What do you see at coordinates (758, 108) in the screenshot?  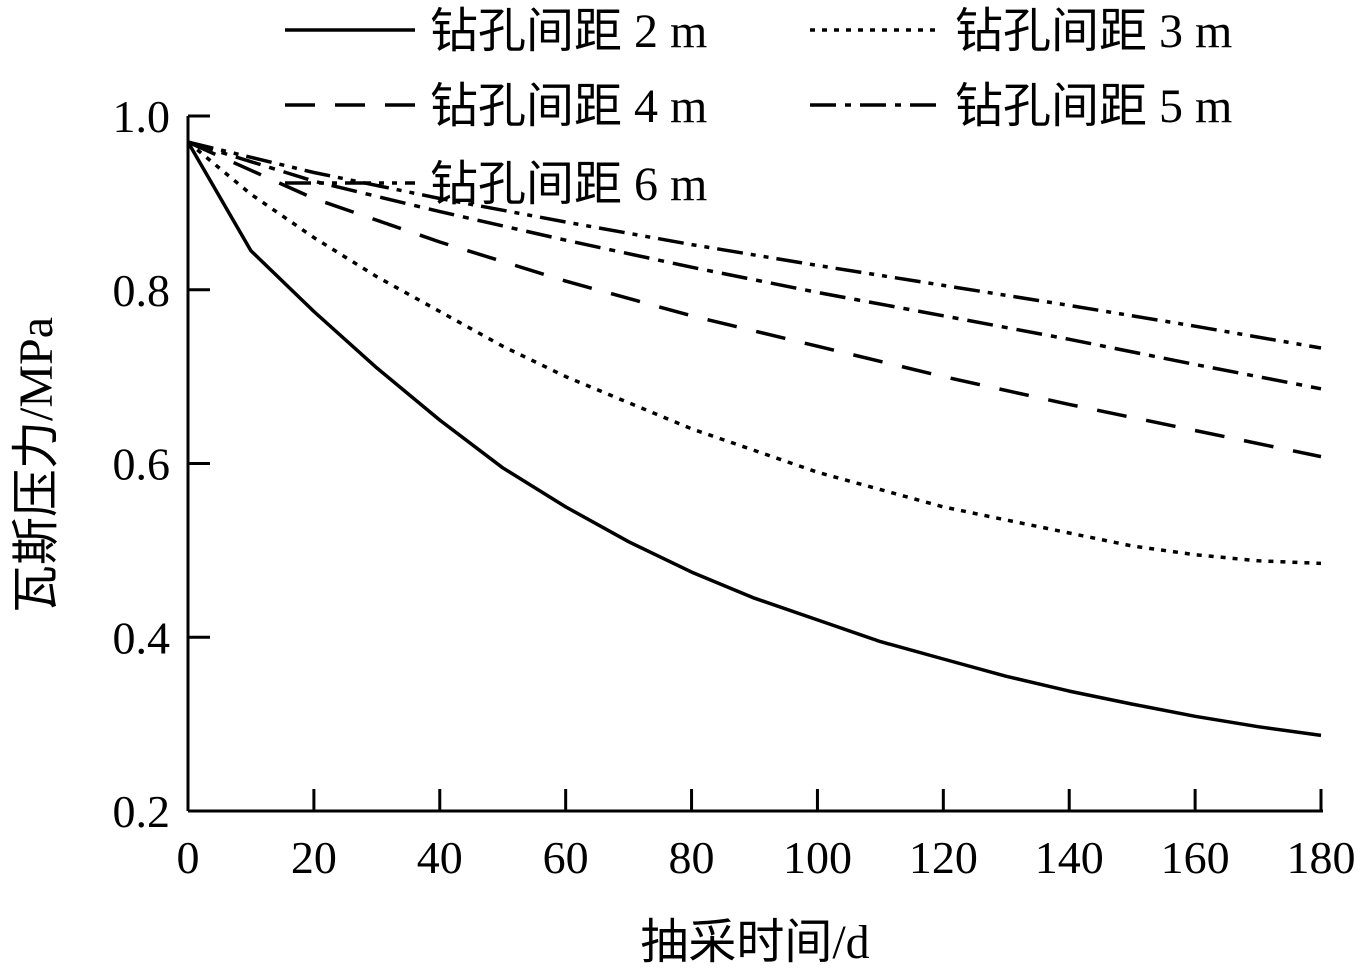 I see `legend: 钻孔间距 2 m 钻孔间距 3 m 钻孔间距 4 m 钻孔间距 5 m 钻孔间距 6 m` at bounding box center [758, 108].